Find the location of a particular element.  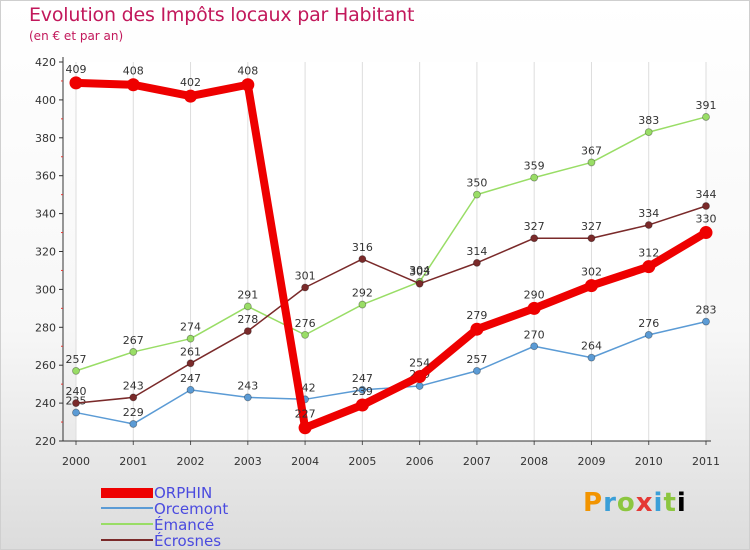

x-tick-label: 2002 is located at coordinates (191, 461).